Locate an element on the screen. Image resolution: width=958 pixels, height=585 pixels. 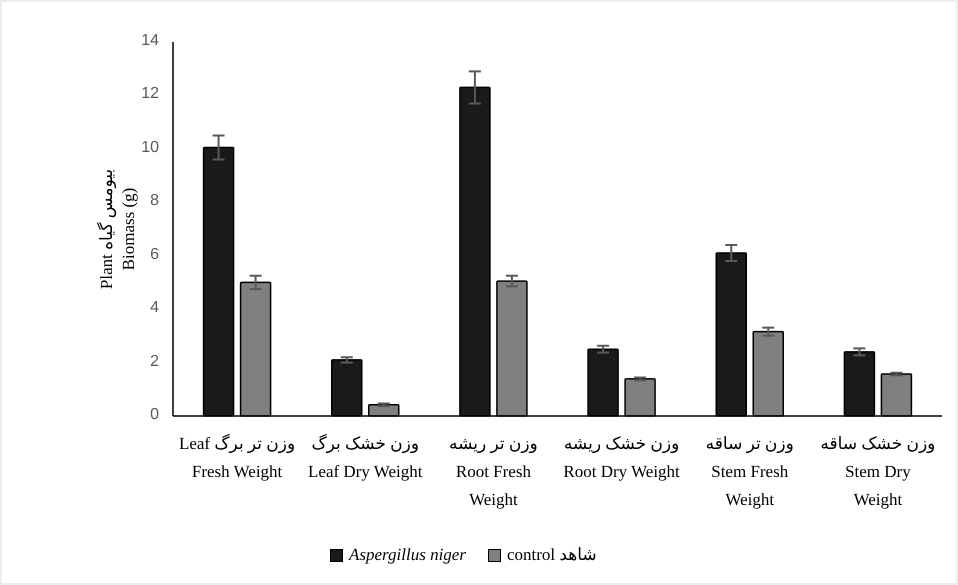
x-tick-label: وزن خشک برگ Leaf Dry Weight is located at coordinates (365, 457).